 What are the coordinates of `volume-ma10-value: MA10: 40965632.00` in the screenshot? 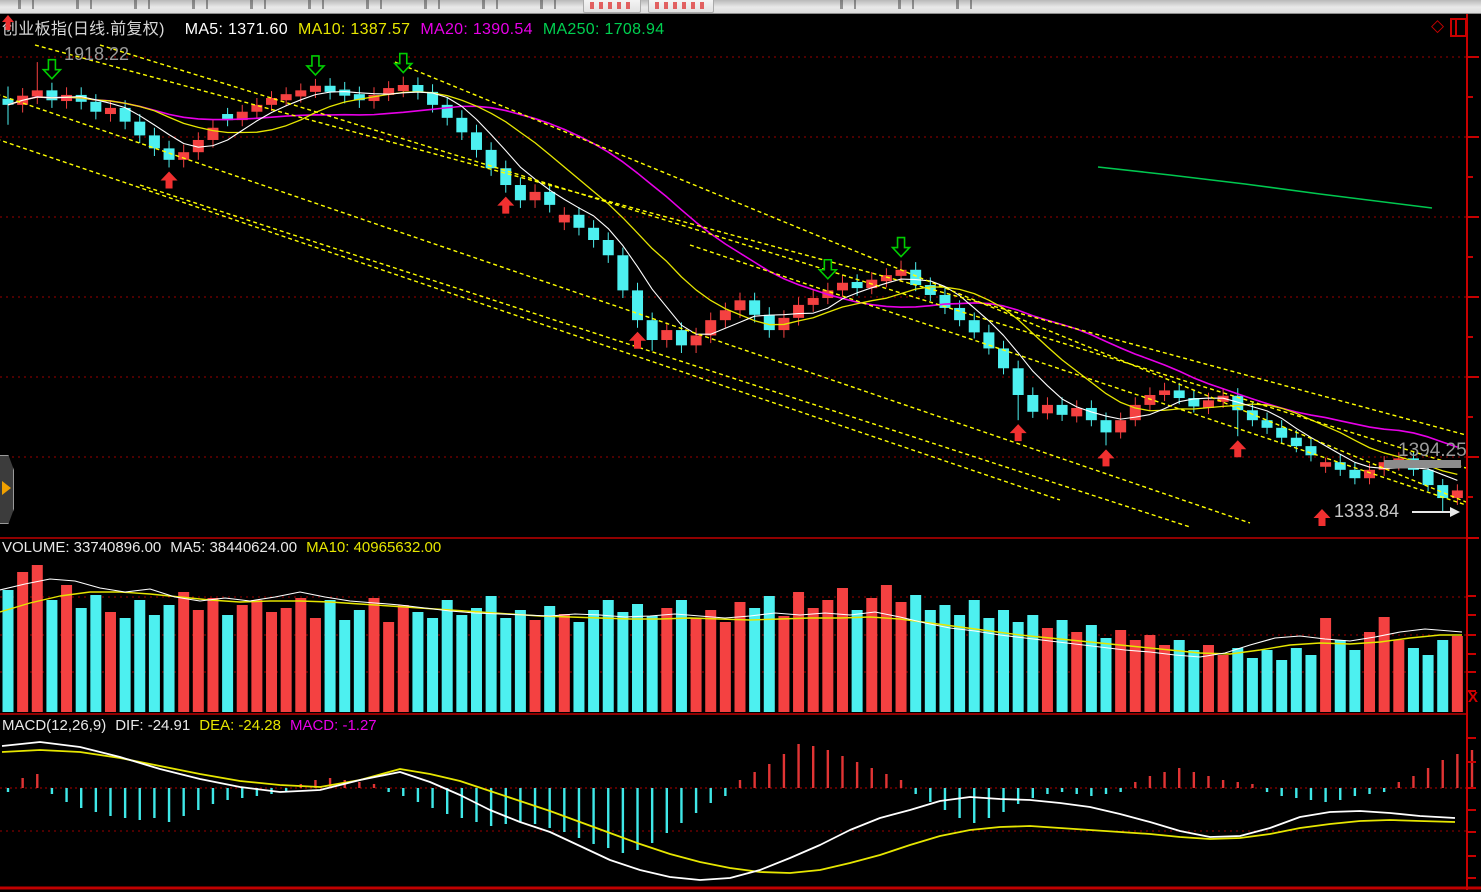 It's located at (374, 547).